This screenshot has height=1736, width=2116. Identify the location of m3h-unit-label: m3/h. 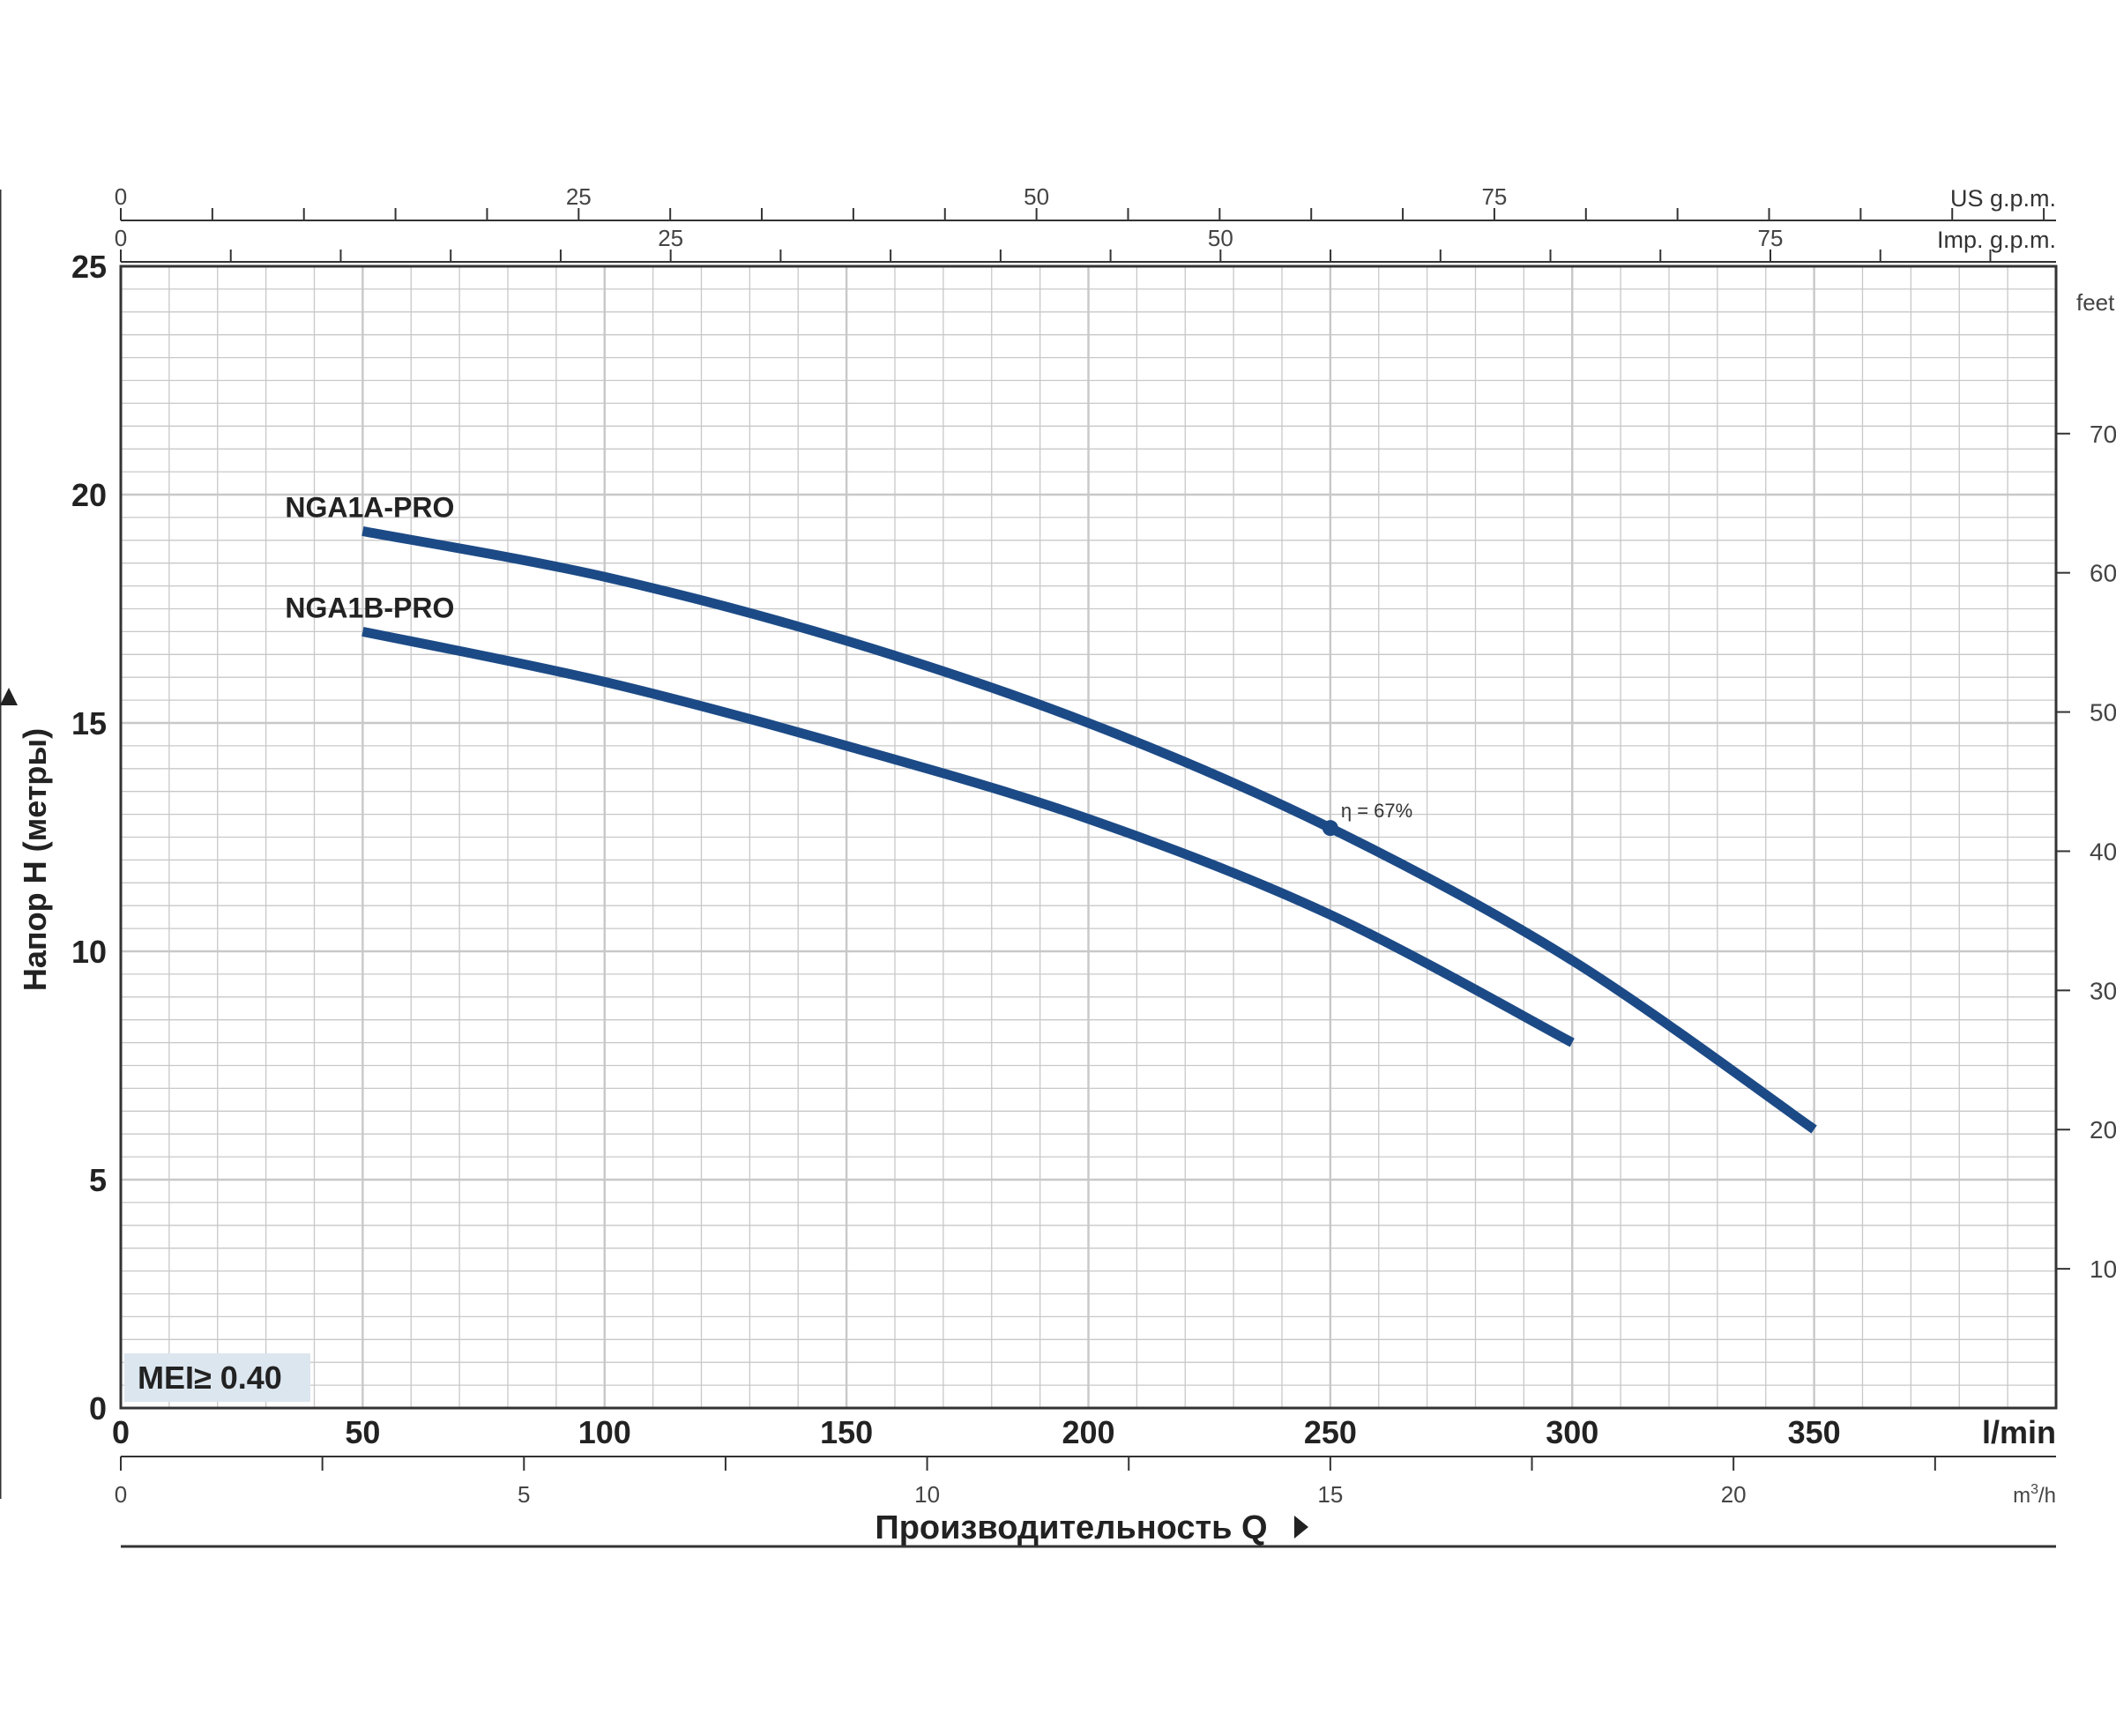
(2034, 1495).